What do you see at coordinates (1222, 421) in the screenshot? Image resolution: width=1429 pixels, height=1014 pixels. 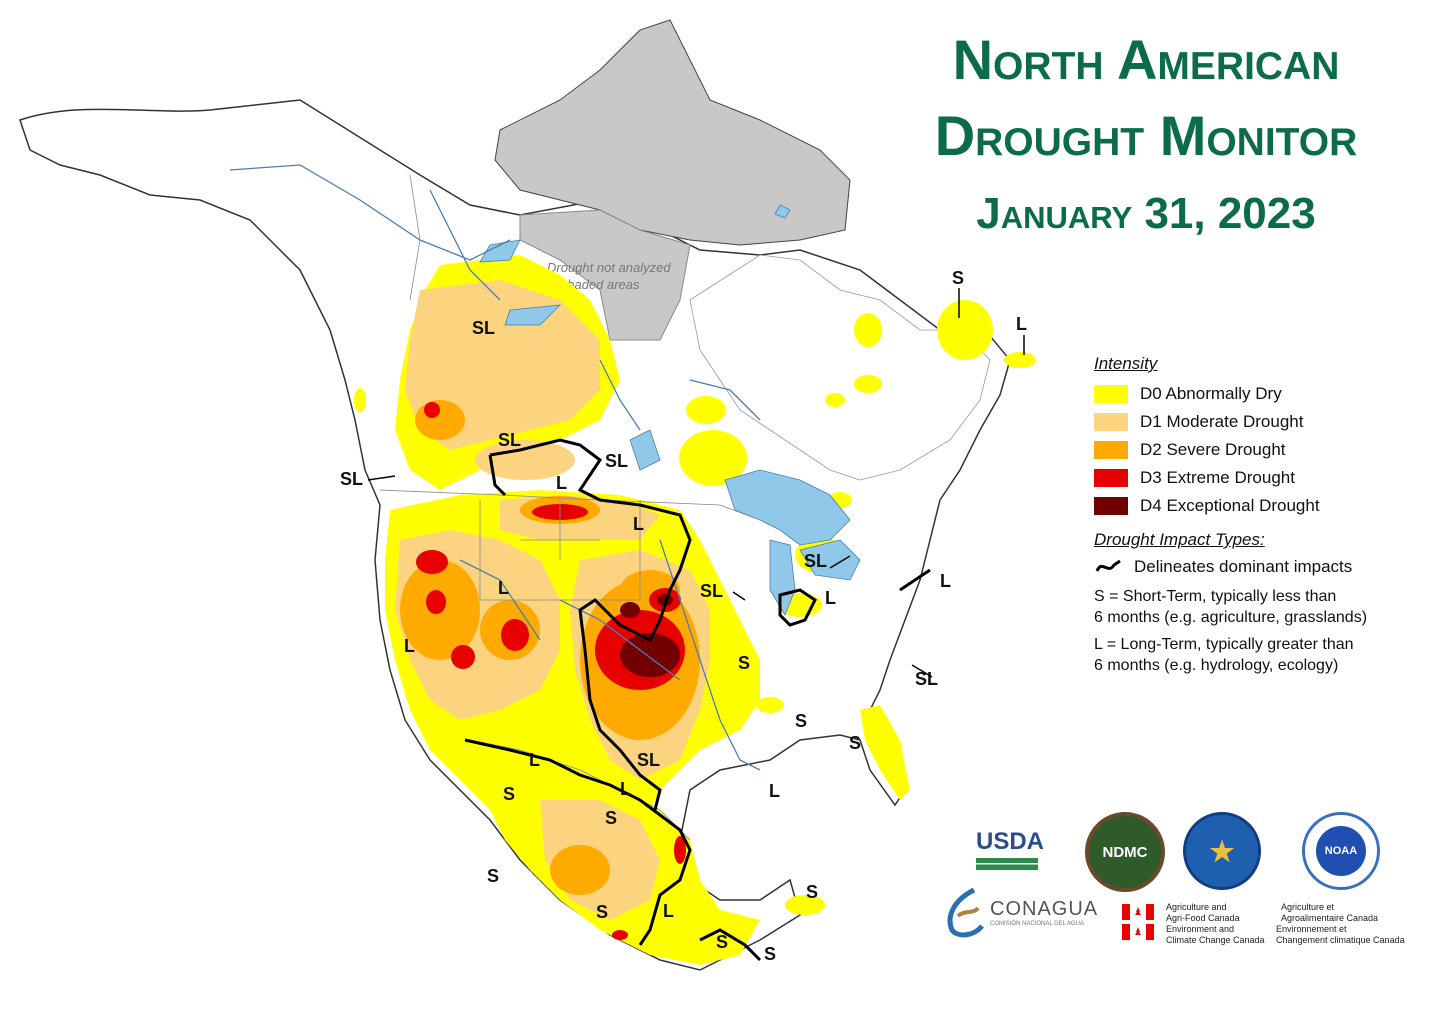 I see `legend-label: D1 Moderate Drought` at bounding box center [1222, 421].